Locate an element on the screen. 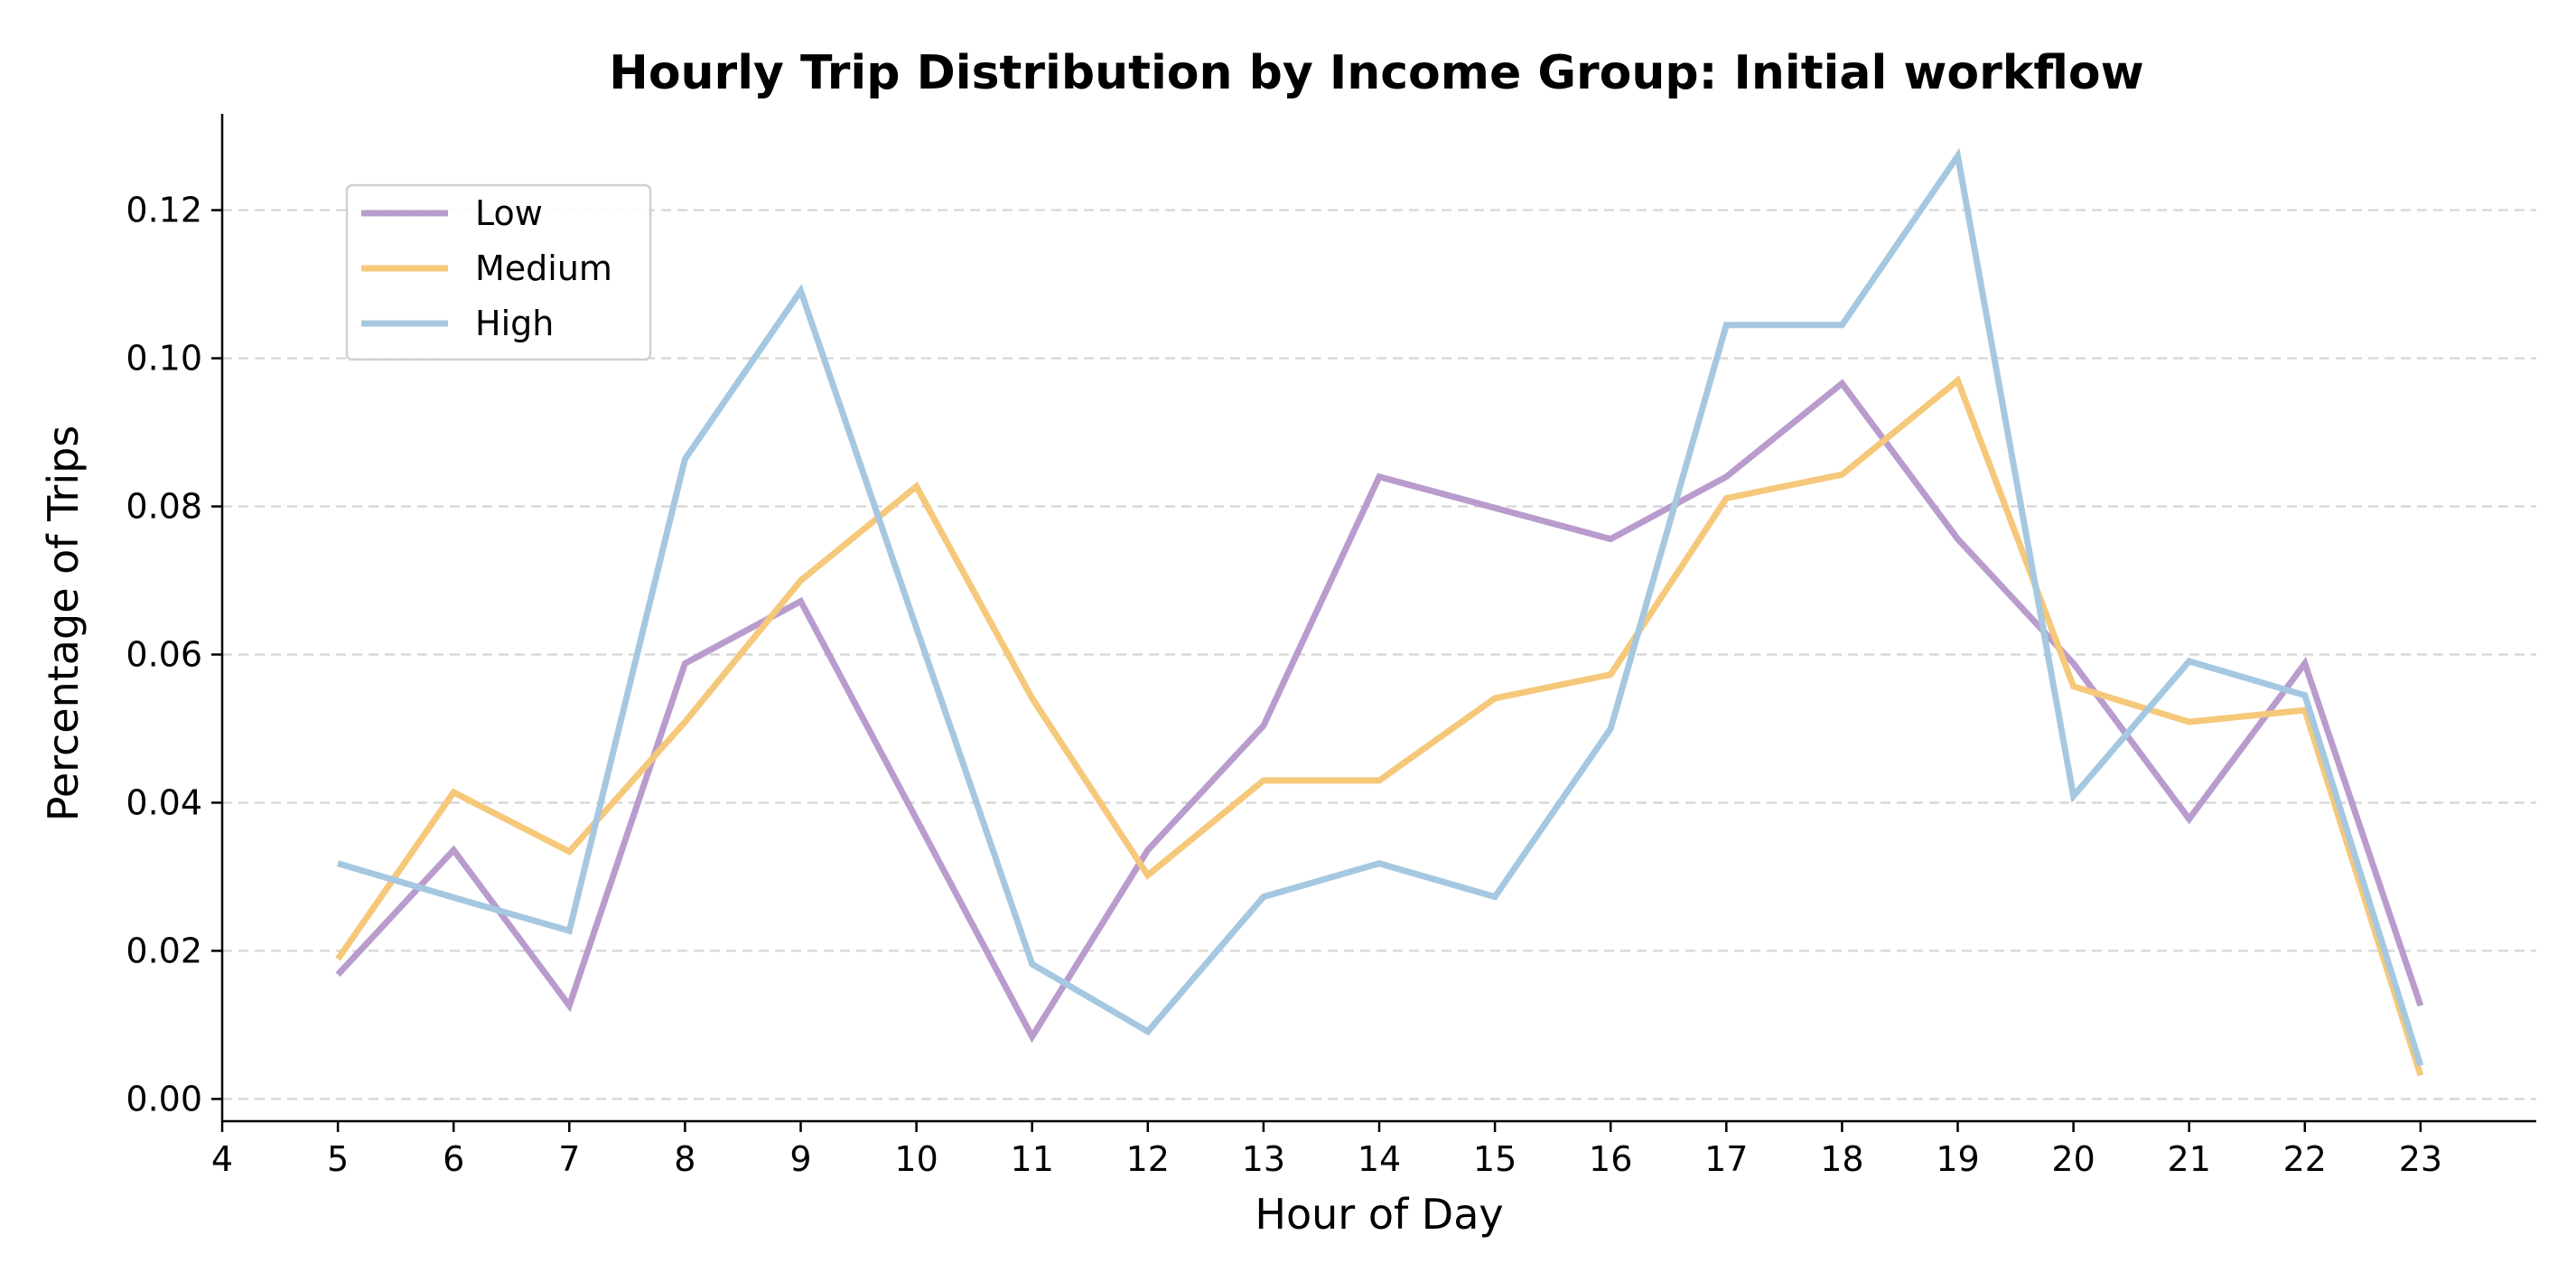 This screenshot has height=1282, width=2576. x-tick-label: 12 is located at coordinates (1148, 1159).